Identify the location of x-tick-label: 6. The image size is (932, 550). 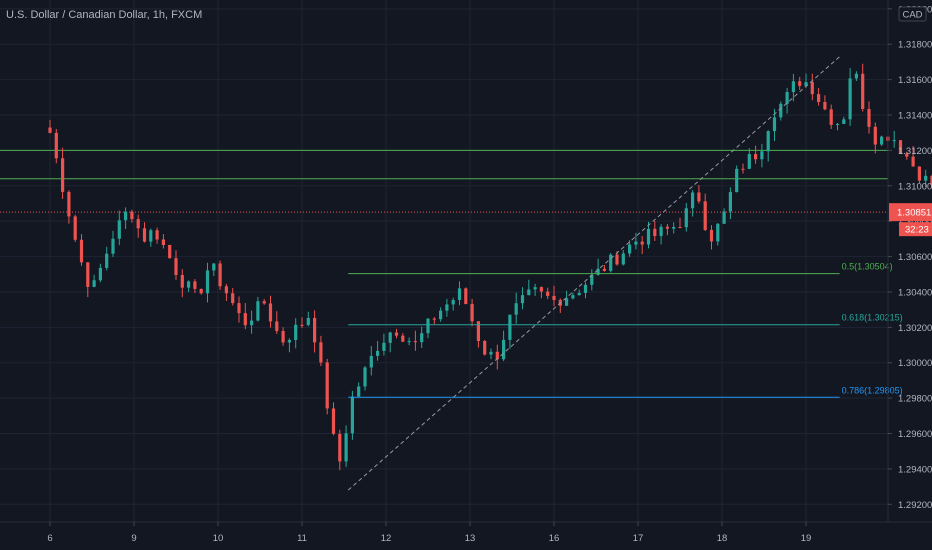
(49, 538).